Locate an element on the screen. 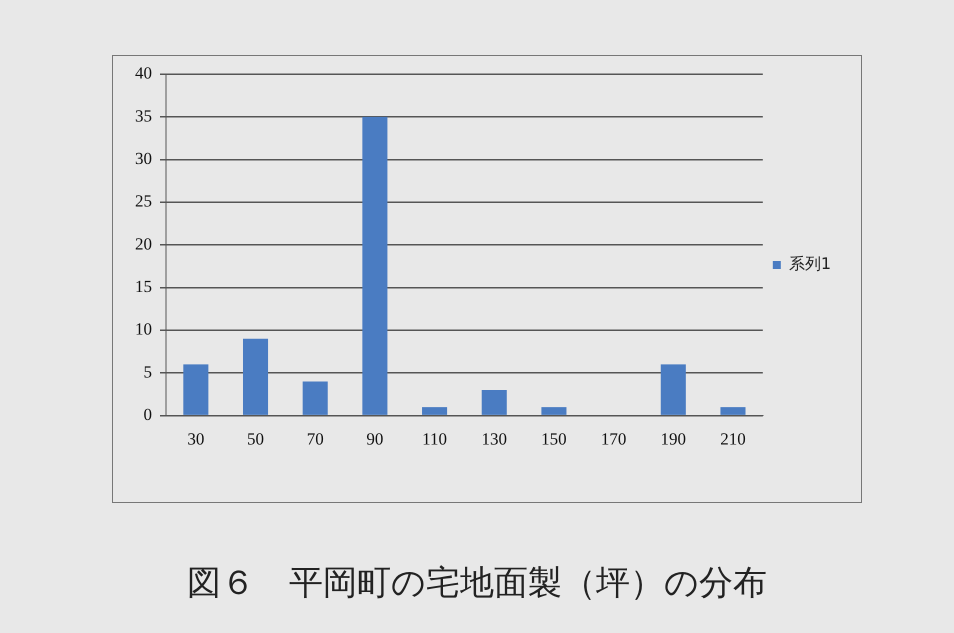 Image resolution: width=954 pixels, height=633 pixels. y-tick-label: 20 is located at coordinates (143, 244).